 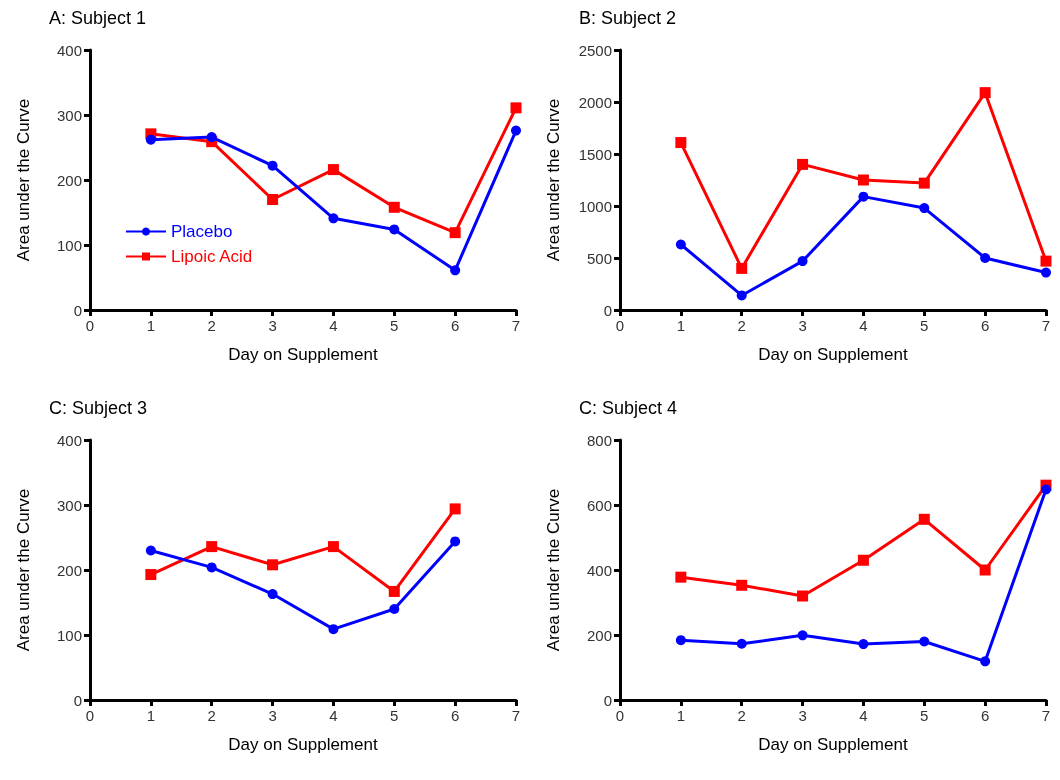 I want to click on legend-label: Lipoic Acid, so click(x=212, y=256).